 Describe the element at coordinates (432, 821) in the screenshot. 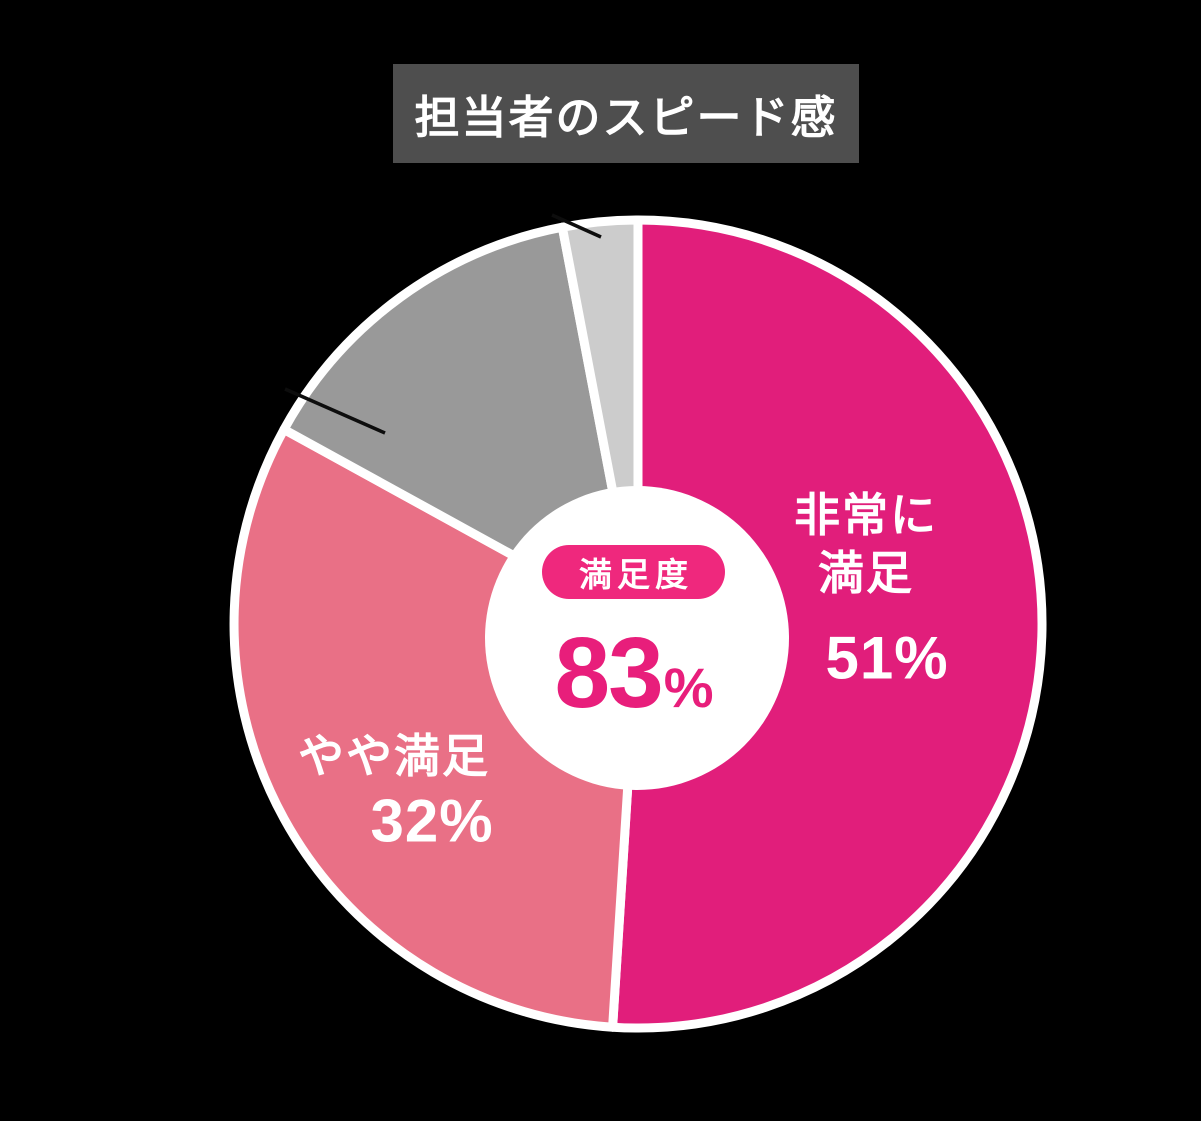

I see `slice-percent-somewhat-satisfied: 32%` at that location.